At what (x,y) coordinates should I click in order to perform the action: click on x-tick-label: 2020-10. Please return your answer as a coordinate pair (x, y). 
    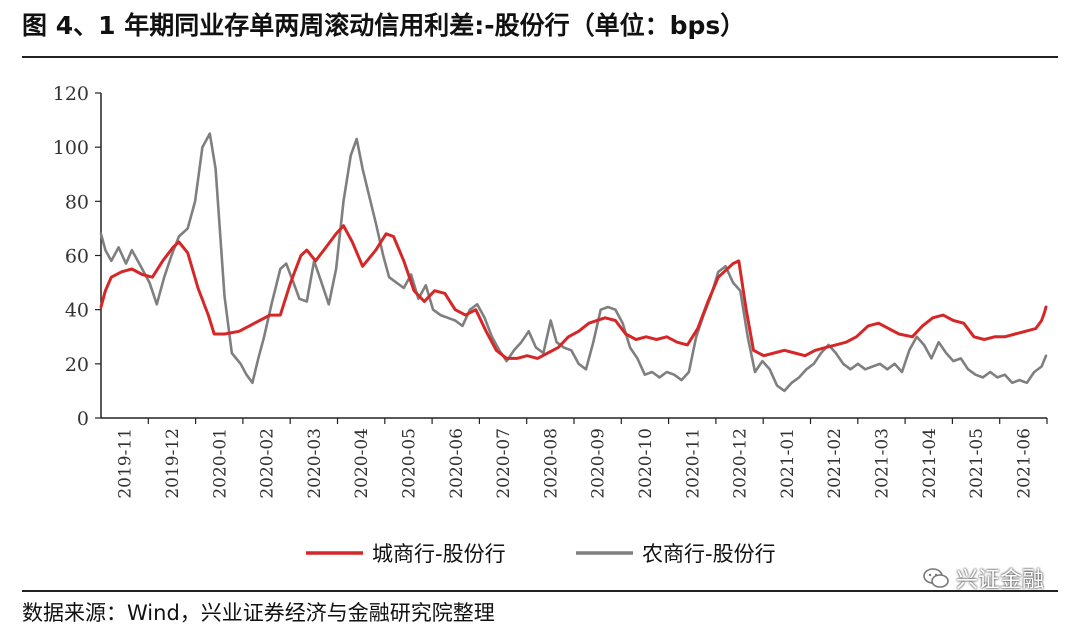
    Looking at the image, I should click on (646, 463).